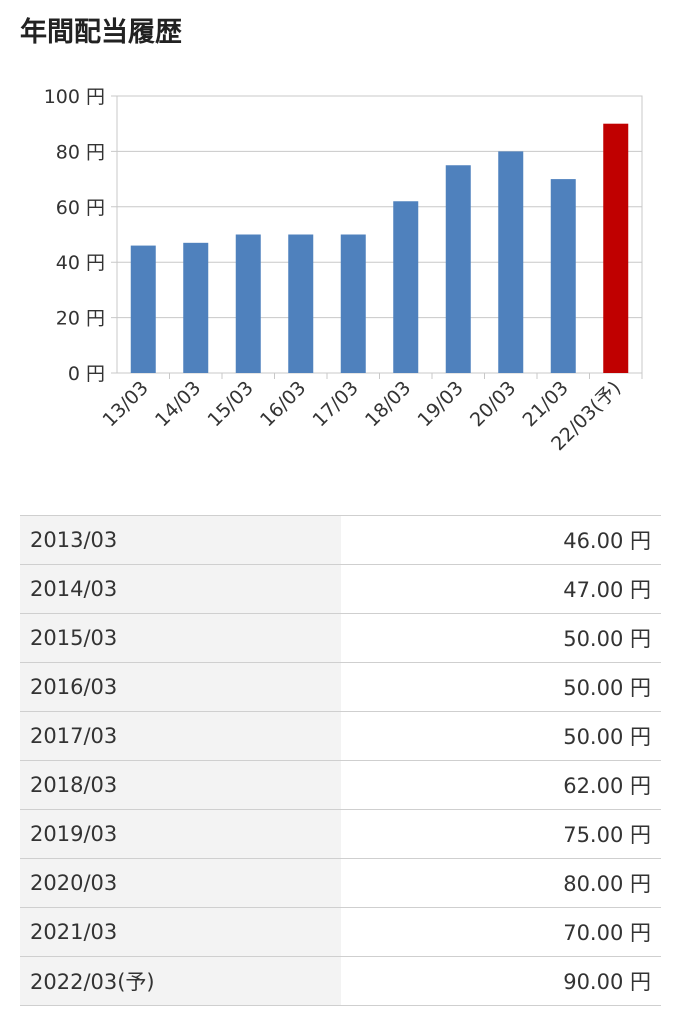  Describe the element at coordinates (493, 404) in the screenshot. I see `x-tick-label: 20/03` at that location.